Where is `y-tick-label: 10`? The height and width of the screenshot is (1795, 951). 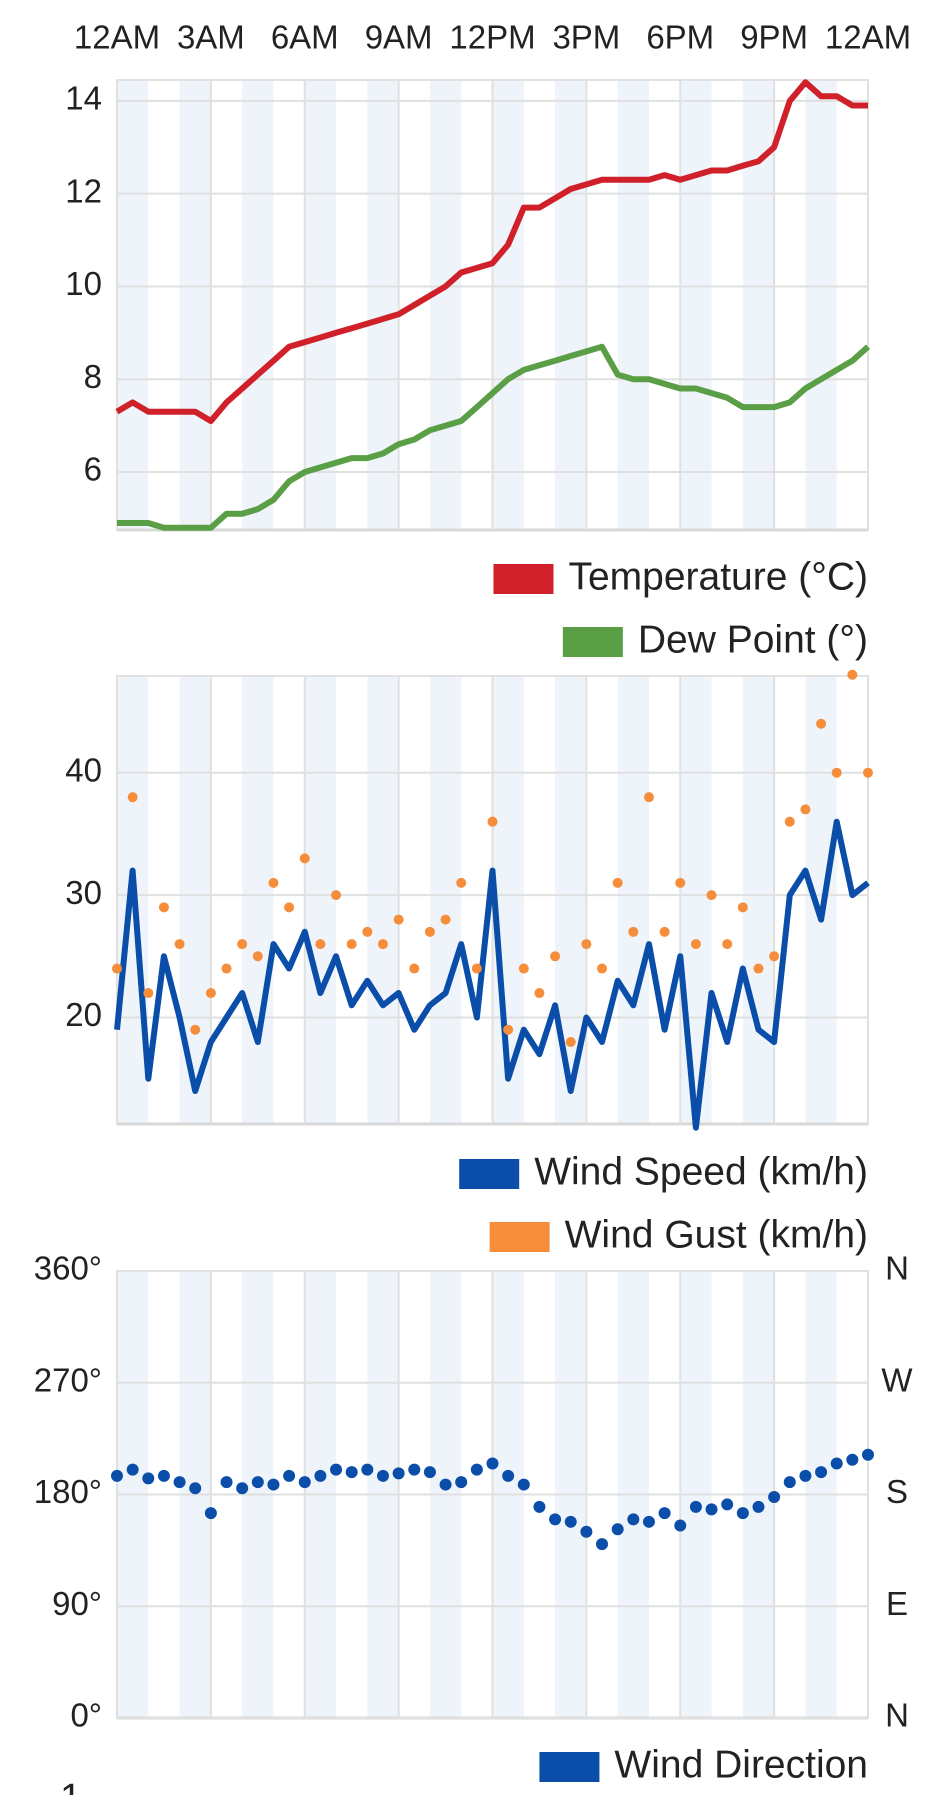
y-tick-label: 10 is located at coordinates (83, 283).